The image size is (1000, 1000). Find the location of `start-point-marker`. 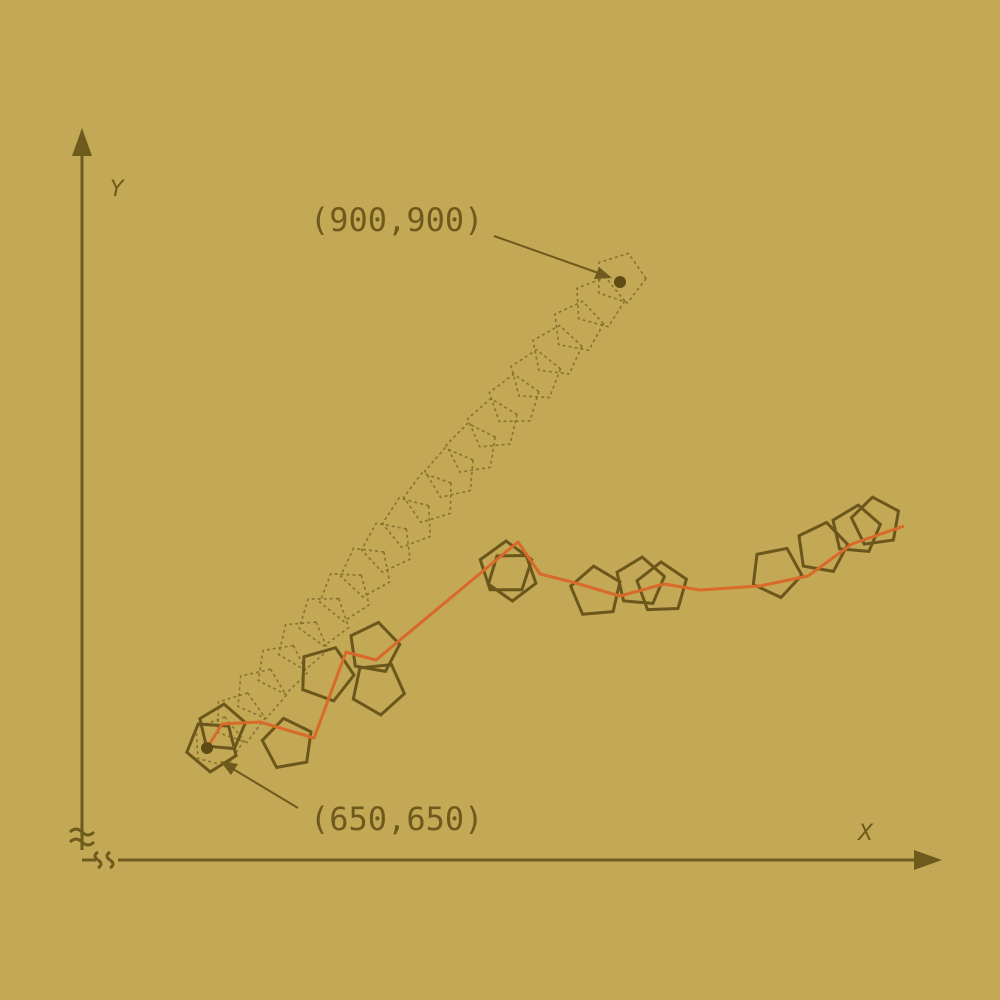

start-point-marker is located at coordinates (207, 748).